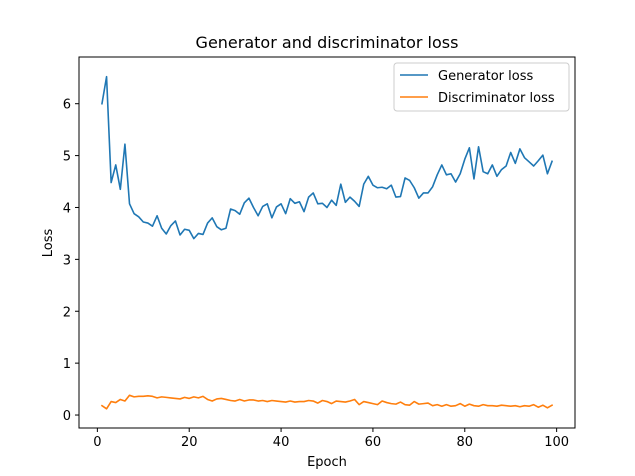  I want to click on y-tick-label: 2, so click(67, 312).